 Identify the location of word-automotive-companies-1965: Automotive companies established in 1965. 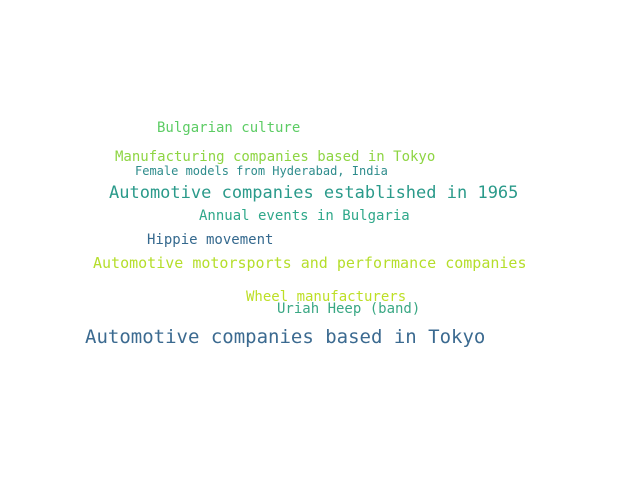
(314, 193).